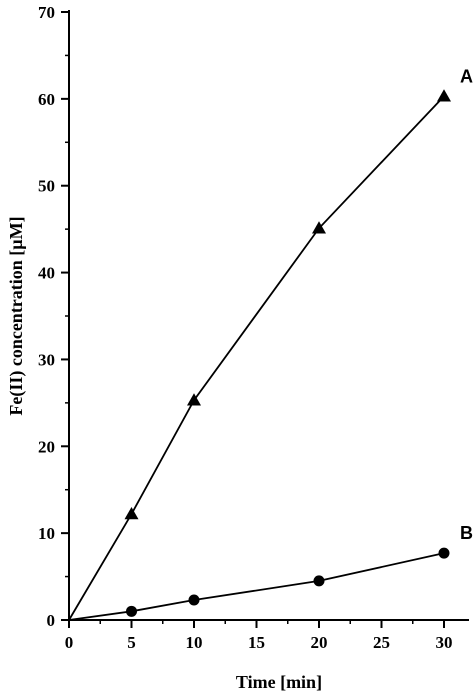 The width and height of the screenshot is (474, 697). I want to click on series-label-B: B, so click(466, 533).